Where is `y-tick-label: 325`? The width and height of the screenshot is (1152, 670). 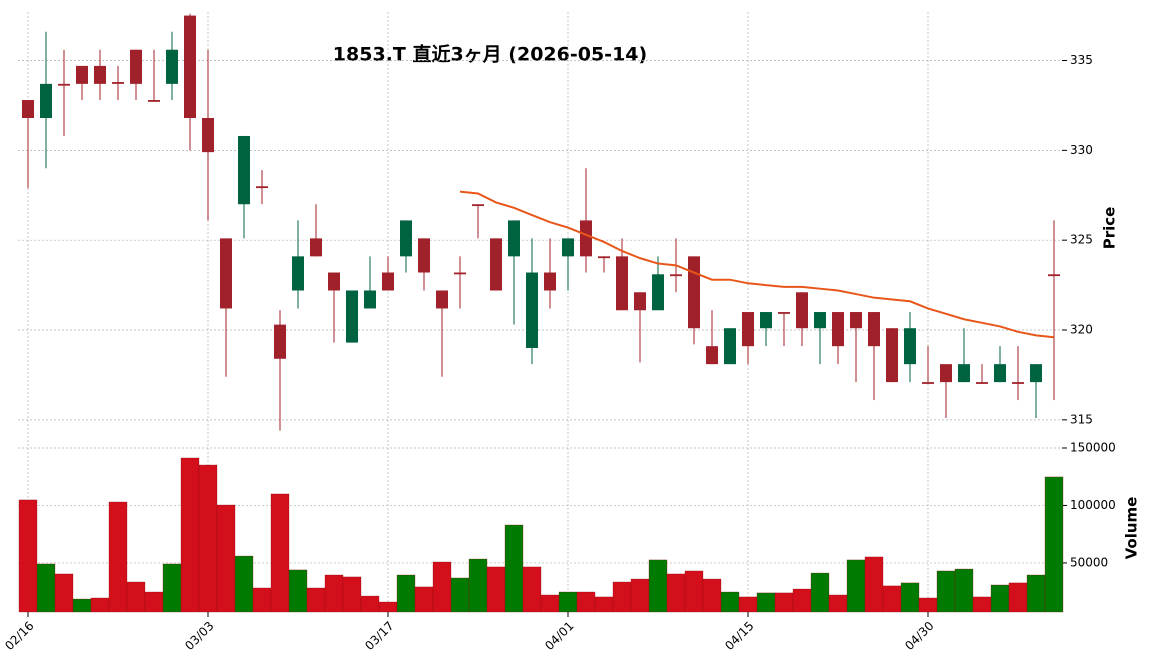
y-tick-label: 325 is located at coordinates (1081, 240).